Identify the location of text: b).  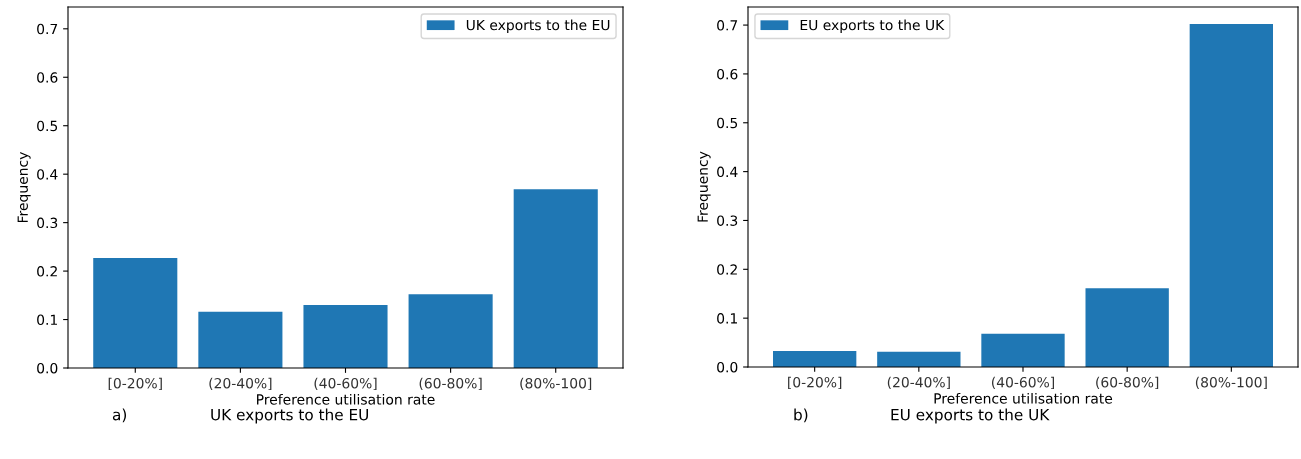
(801, 415).